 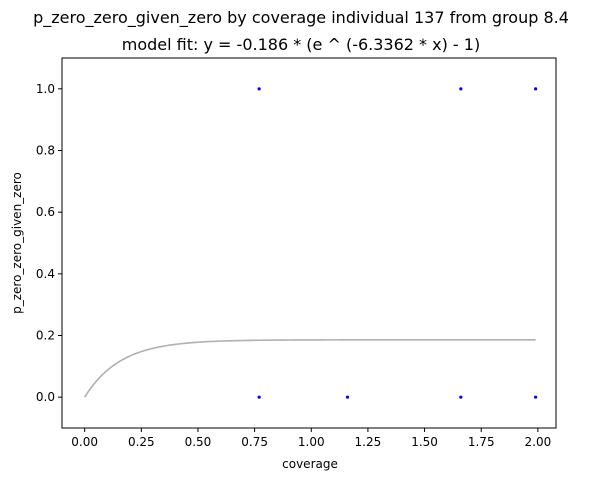 I want to click on y-tick-label: 0.4, so click(x=45, y=274).